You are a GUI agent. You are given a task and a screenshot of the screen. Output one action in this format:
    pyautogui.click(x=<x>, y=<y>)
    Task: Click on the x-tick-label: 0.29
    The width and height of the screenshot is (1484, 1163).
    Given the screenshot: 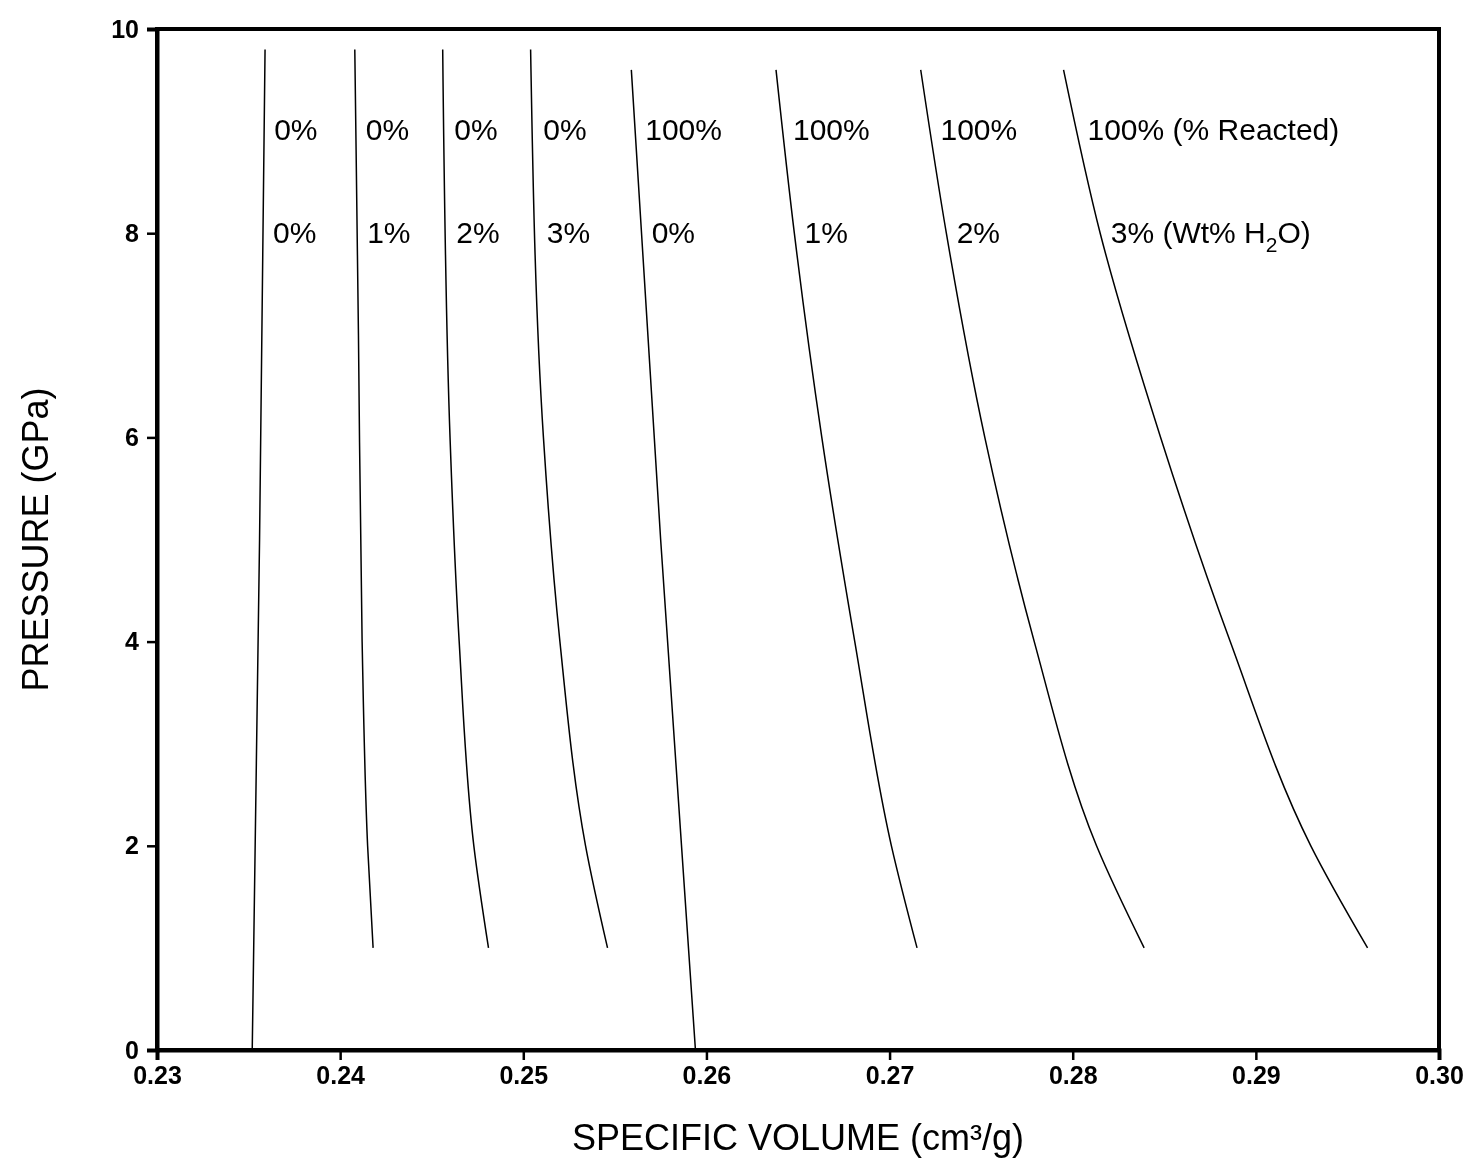 What is the action you would take?
    pyautogui.click(x=1256, y=1074)
    